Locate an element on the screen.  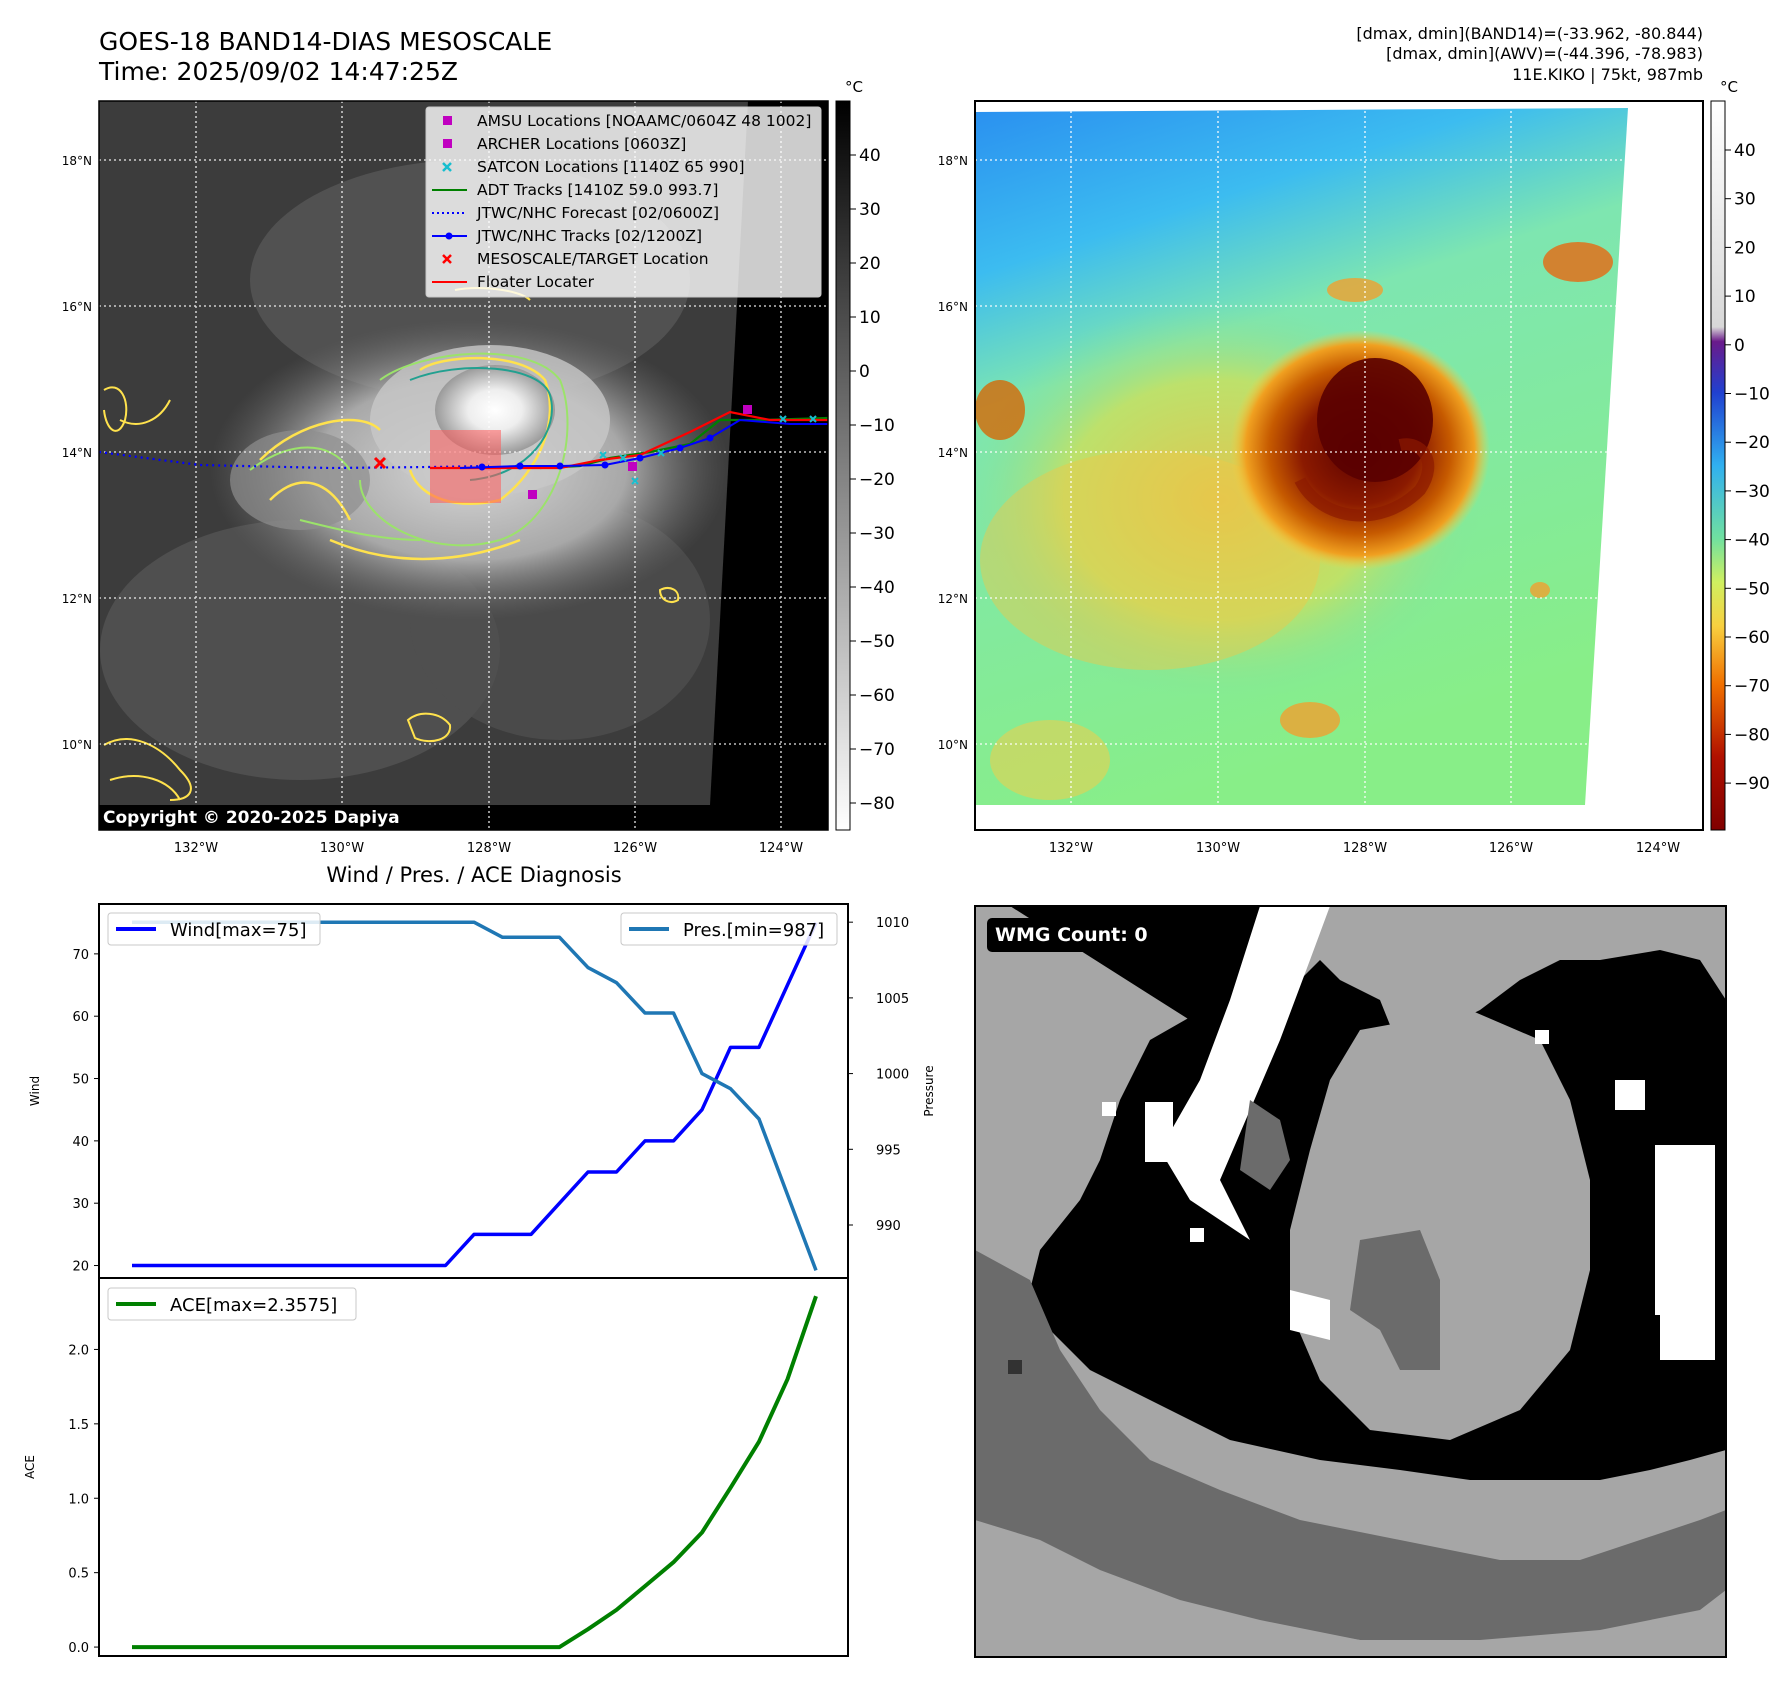
pressure-tick-label: 995 is located at coordinates (888, 1150).